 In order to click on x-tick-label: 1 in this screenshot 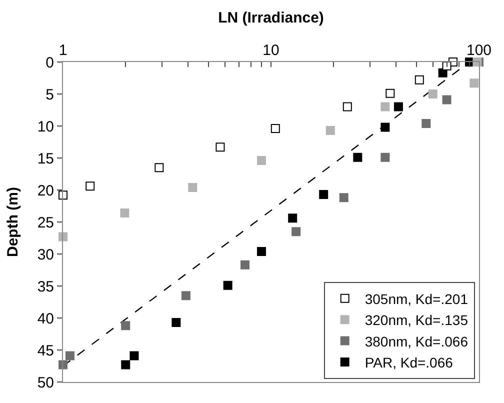, I will do `click(63, 50)`.